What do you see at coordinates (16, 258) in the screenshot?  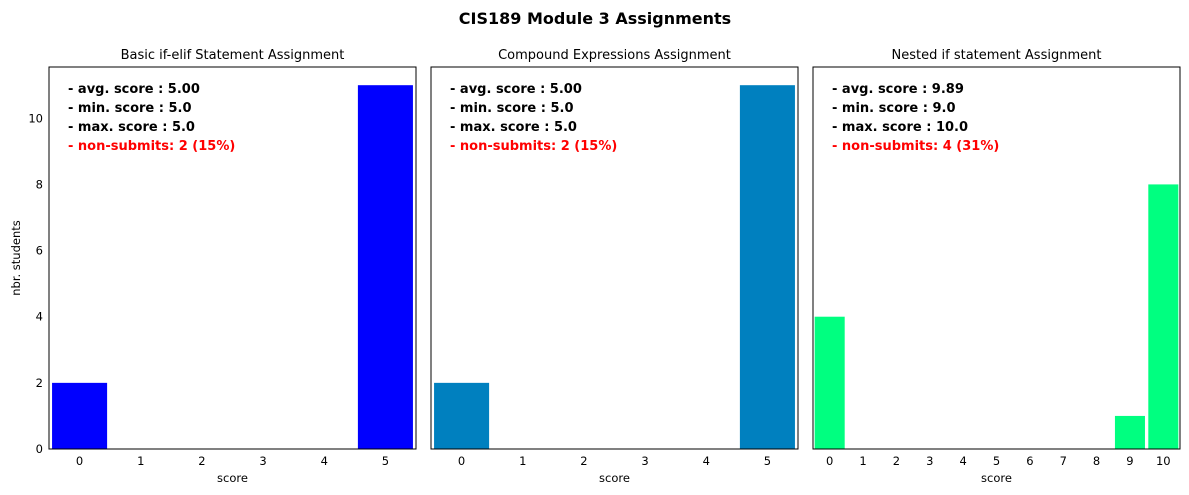 I see `y-axis-label: nbr. students` at bounding box center [16, 258].